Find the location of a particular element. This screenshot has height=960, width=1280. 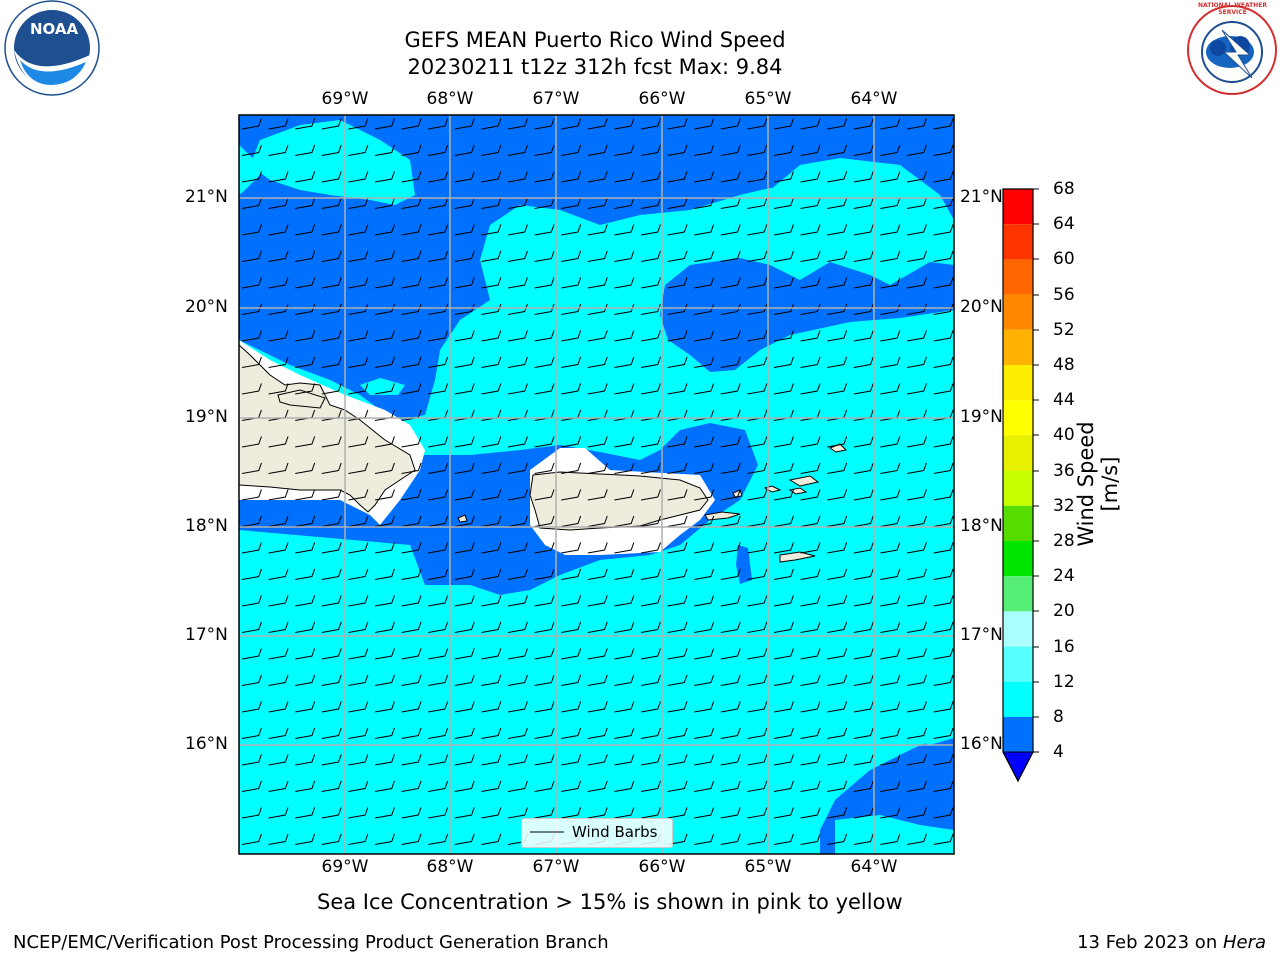

lat-label-right: 17°N is located at coordinates (981, 635).